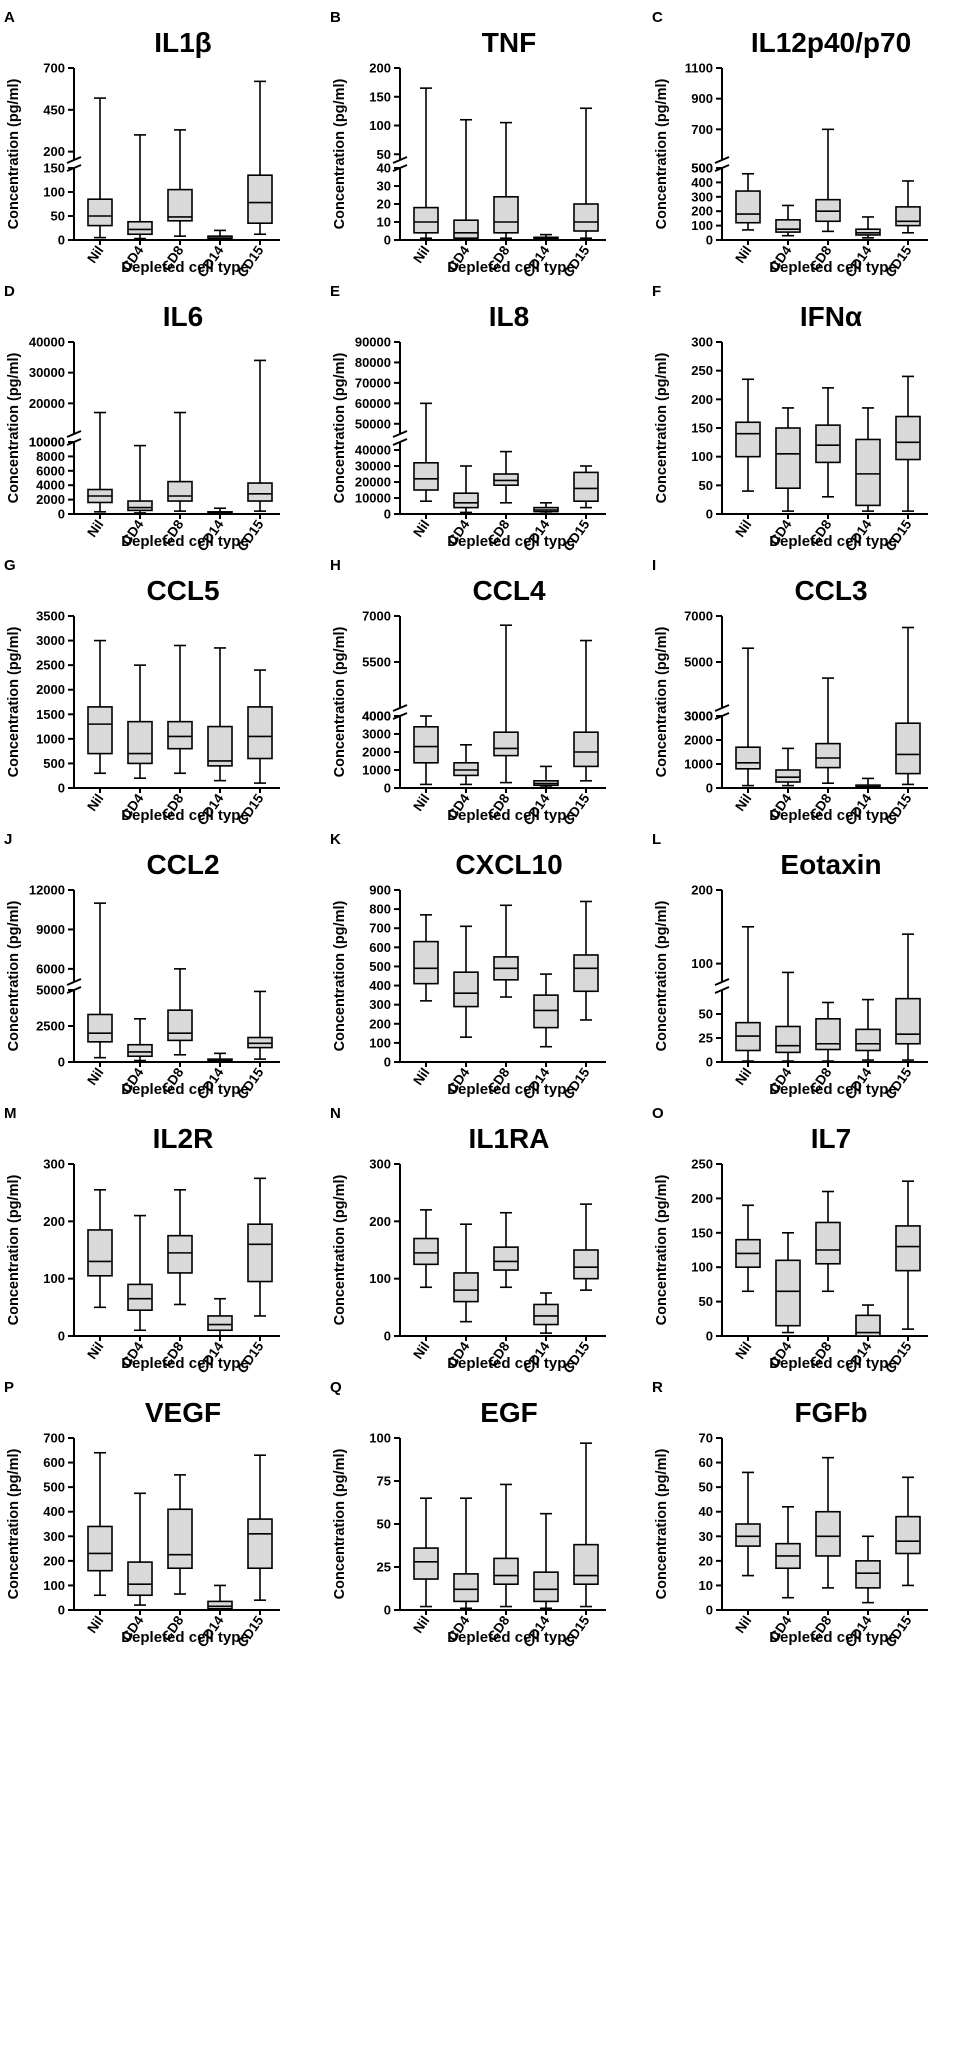 This screenshot has width=973, height=2052. I want to click on panel-letter: C, so click(657, 17).